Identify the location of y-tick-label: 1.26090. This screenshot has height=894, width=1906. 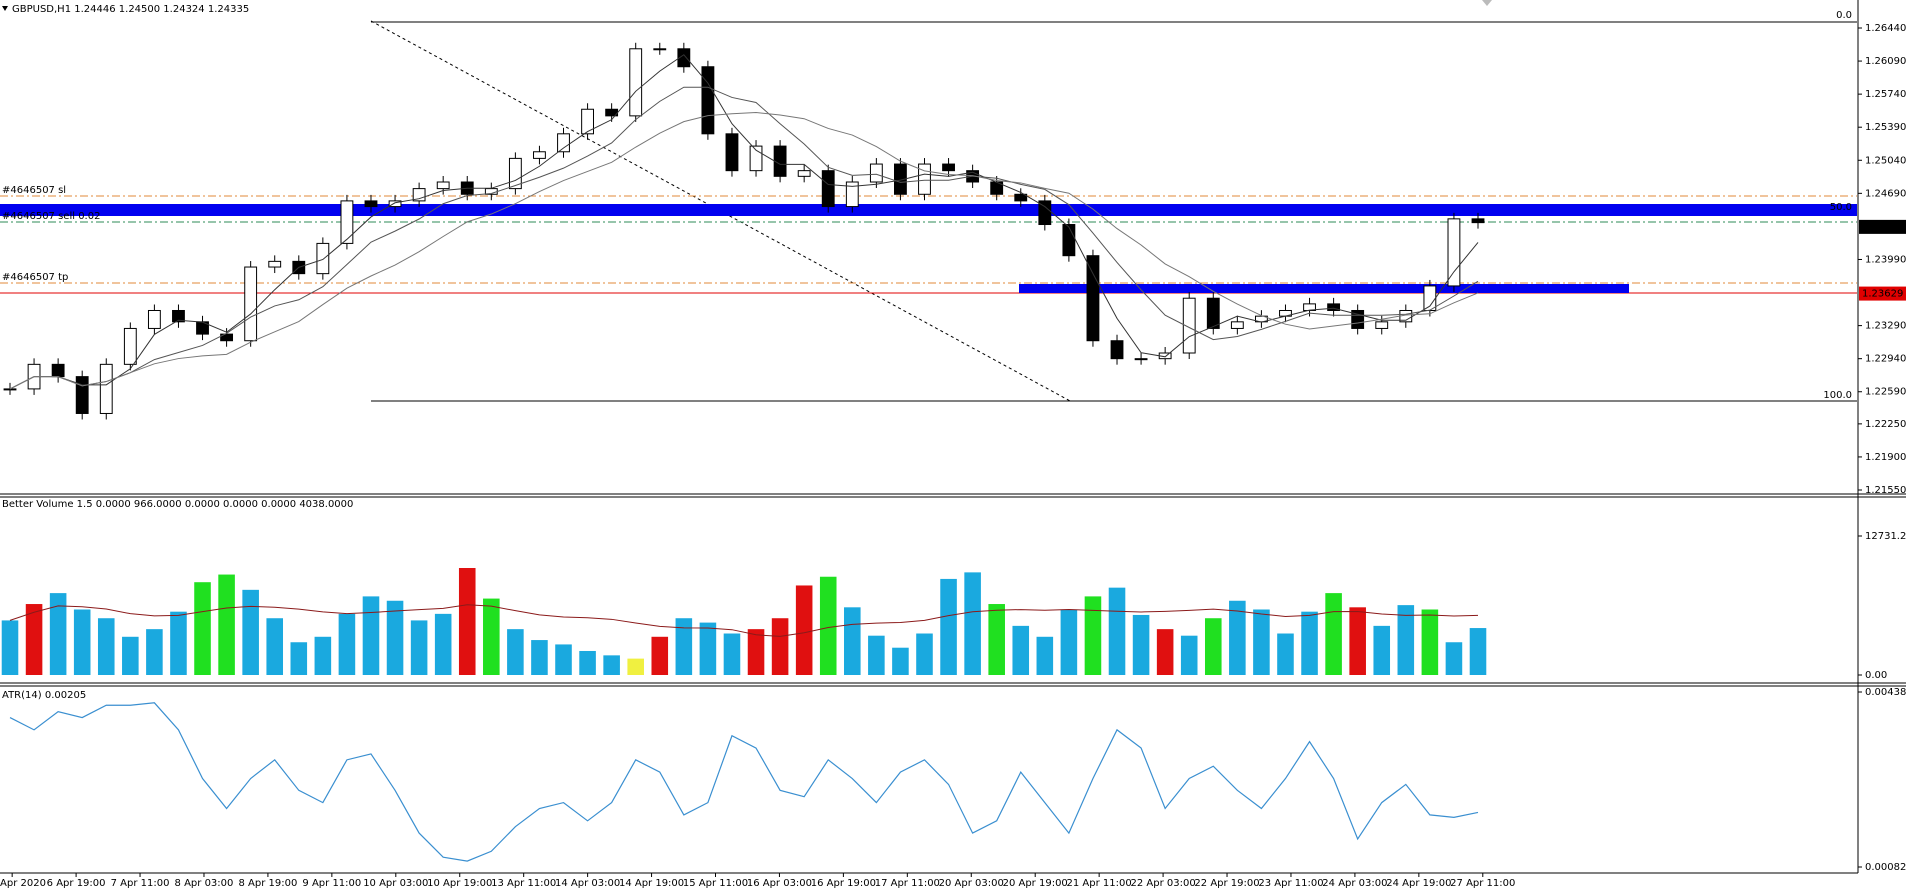
(1885, 61).